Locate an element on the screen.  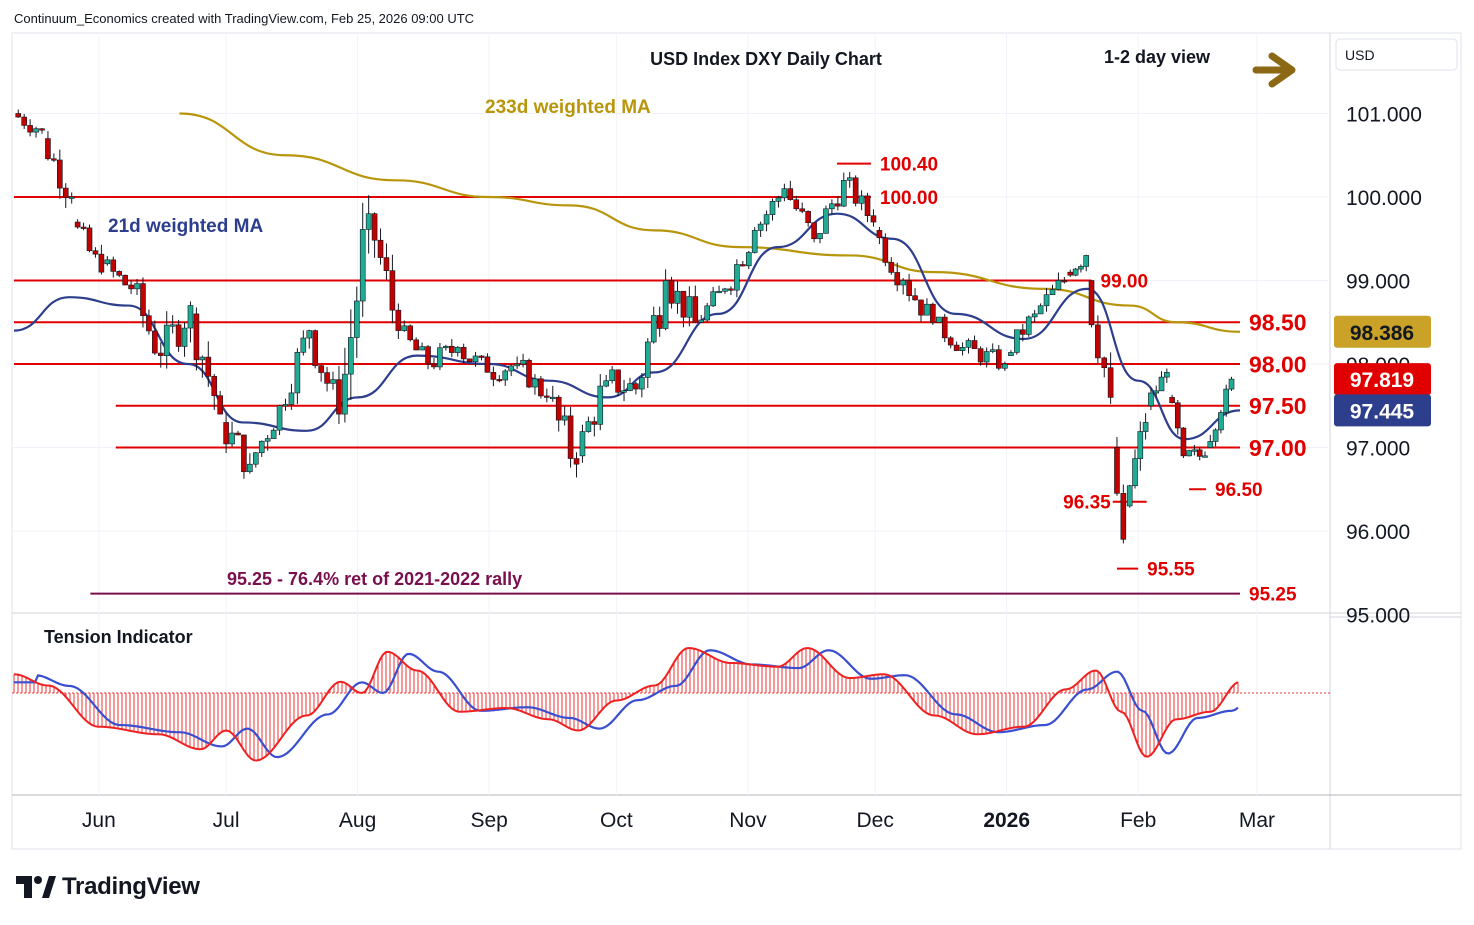
badge-97.445 is located at coordinates (1382, 410).